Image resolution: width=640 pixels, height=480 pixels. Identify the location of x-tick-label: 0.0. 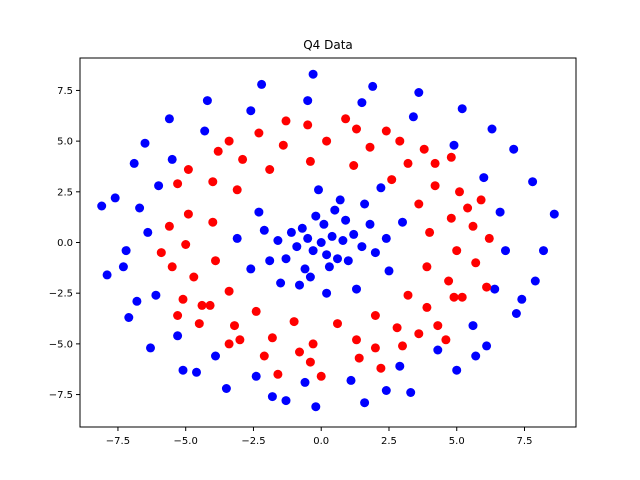
(321, 441).